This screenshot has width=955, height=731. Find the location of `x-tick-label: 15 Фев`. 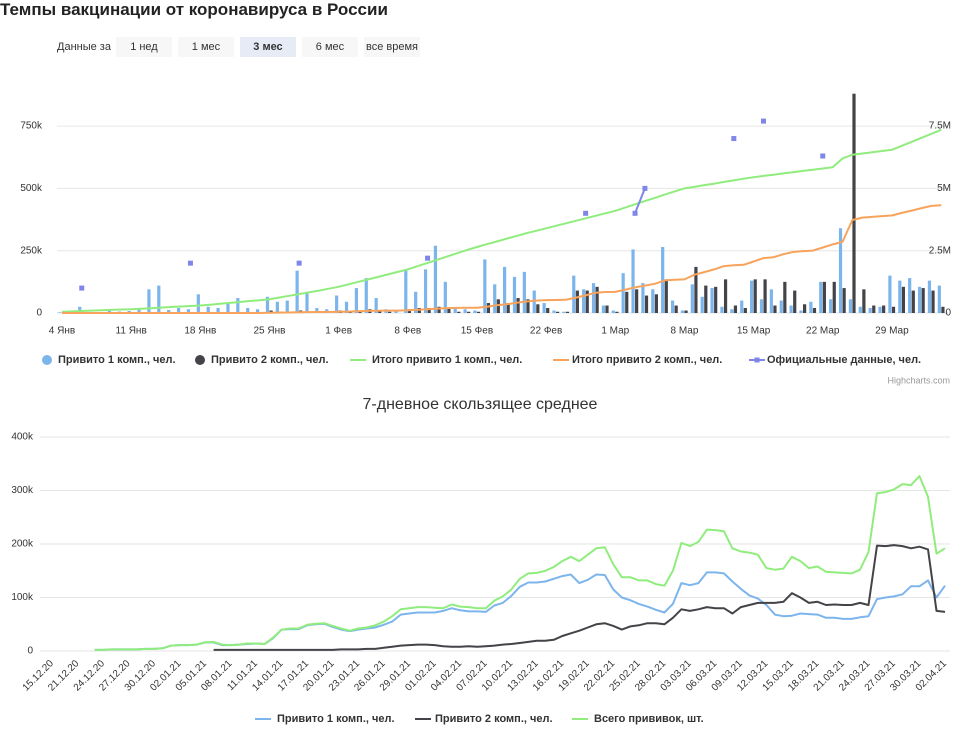

x-tick-label: 15 Фев is located at coordinates (477, 331).